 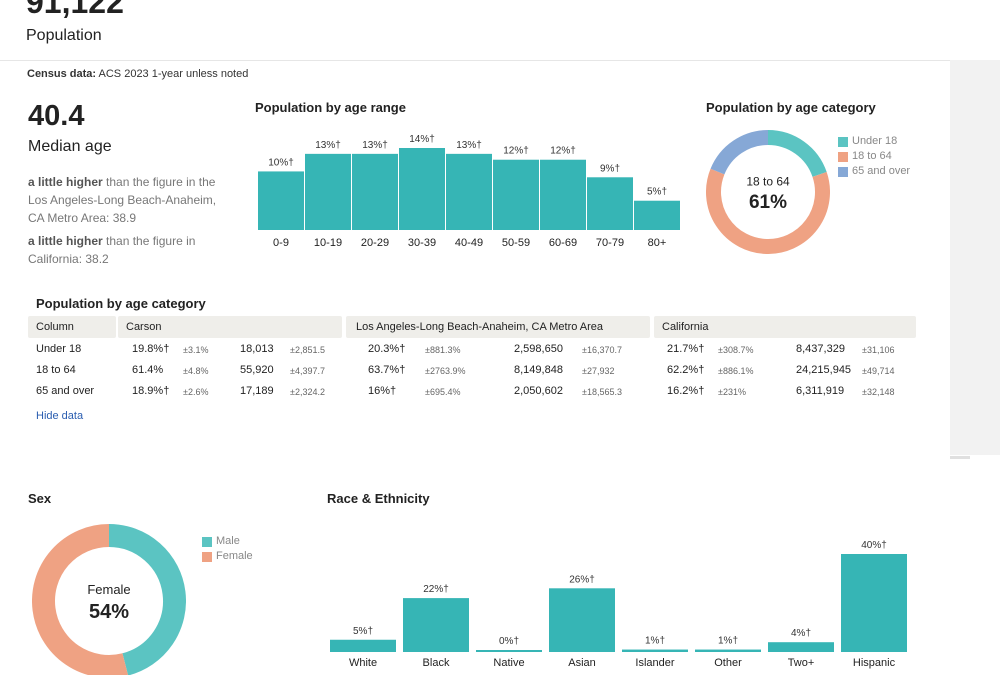 What do you see at coordinates (70, 146) in the screenshot?
I see `median-age-label: Median age` at bounding box center [70, 146].